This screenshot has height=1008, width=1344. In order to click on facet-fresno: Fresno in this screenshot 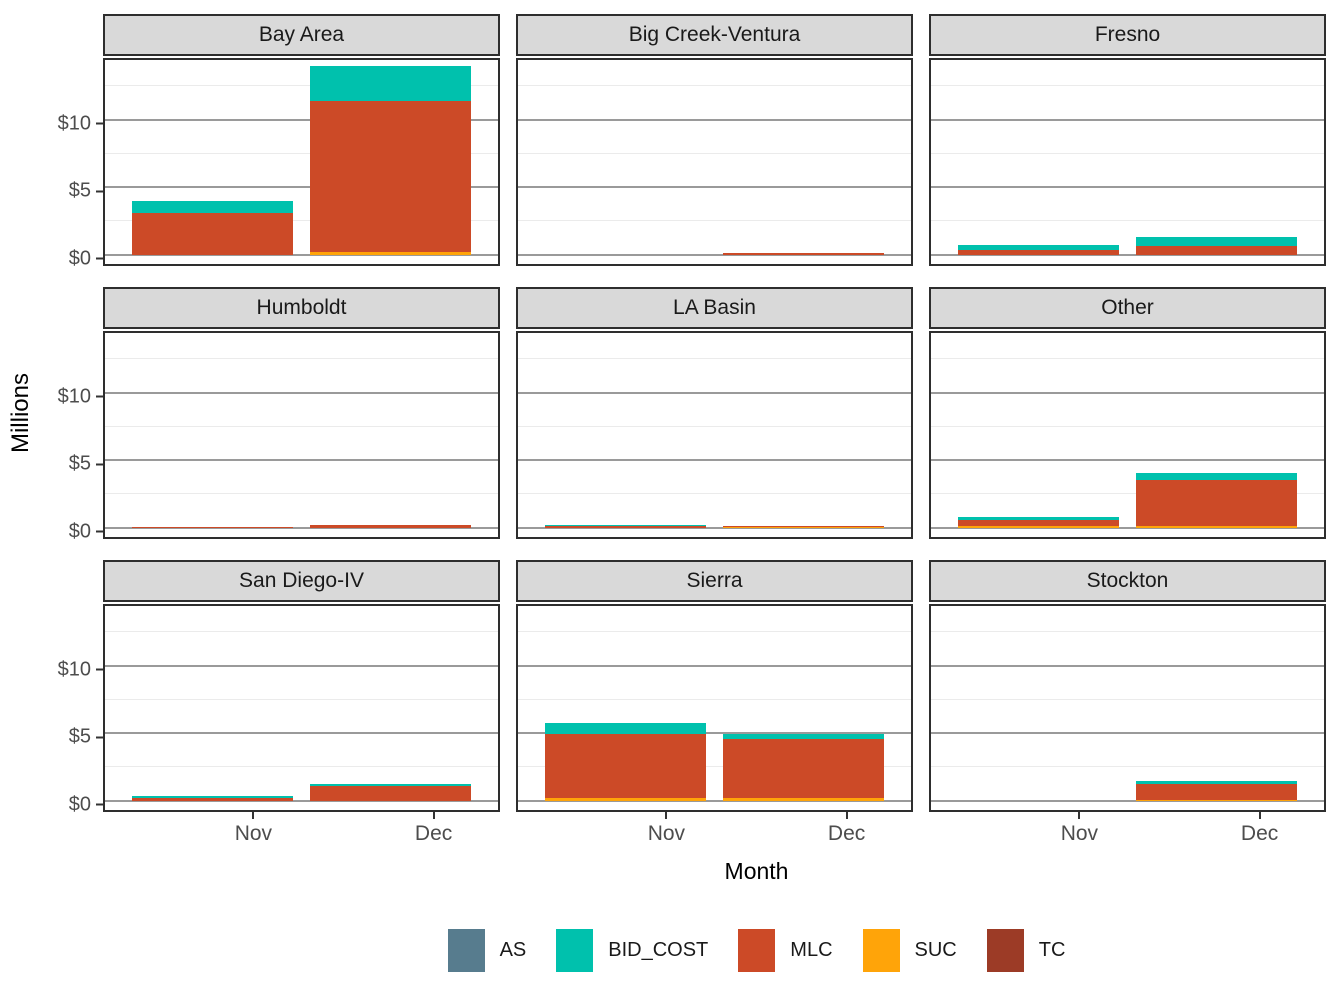, I will do `click(1127, 140)`.